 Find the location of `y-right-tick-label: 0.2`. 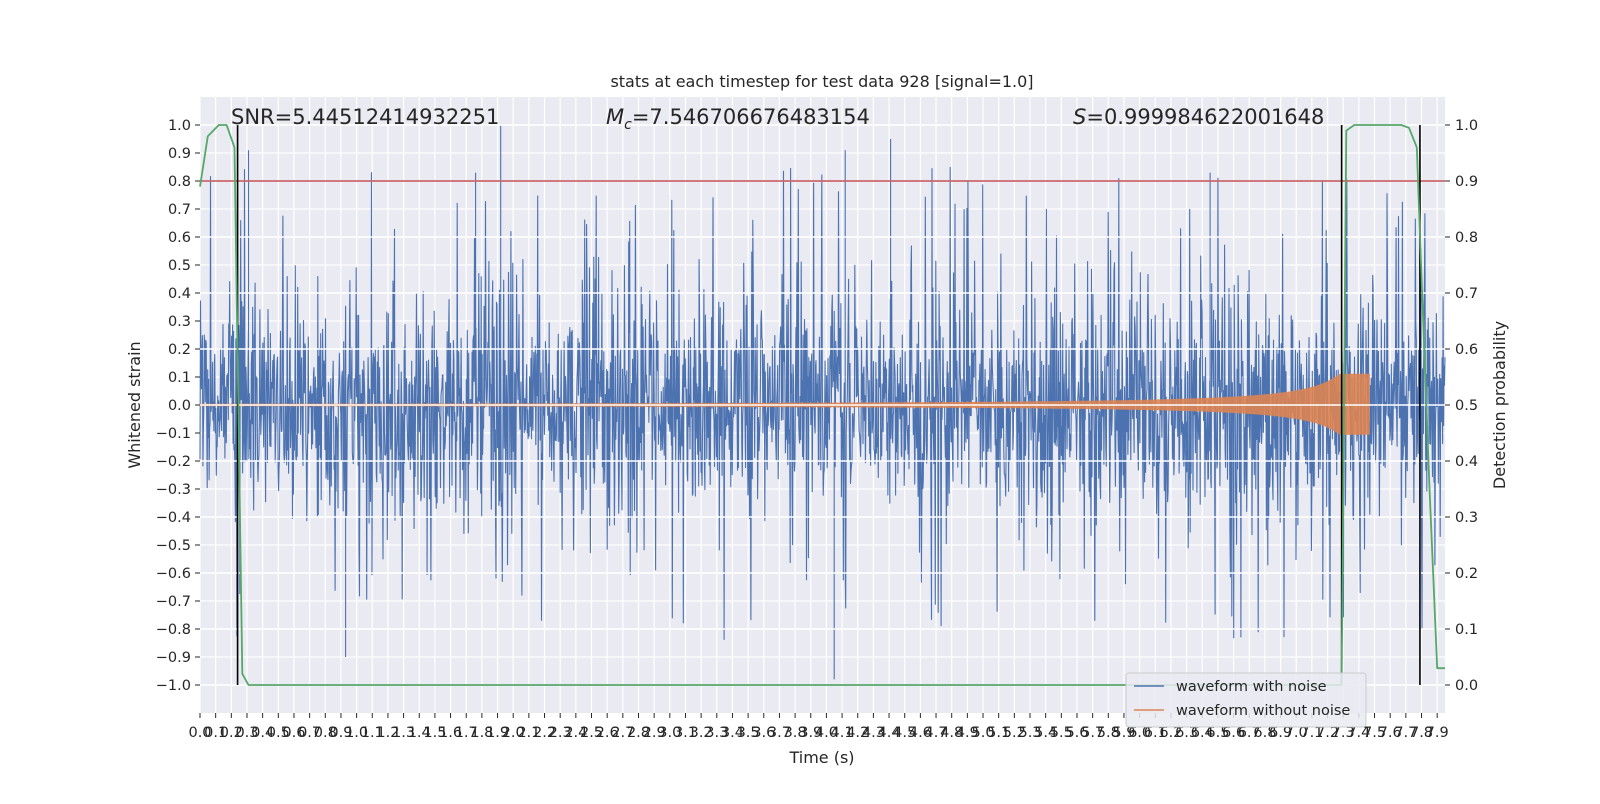

y-right-tick-label: 0.2 is located at coordinates (1466, 574).